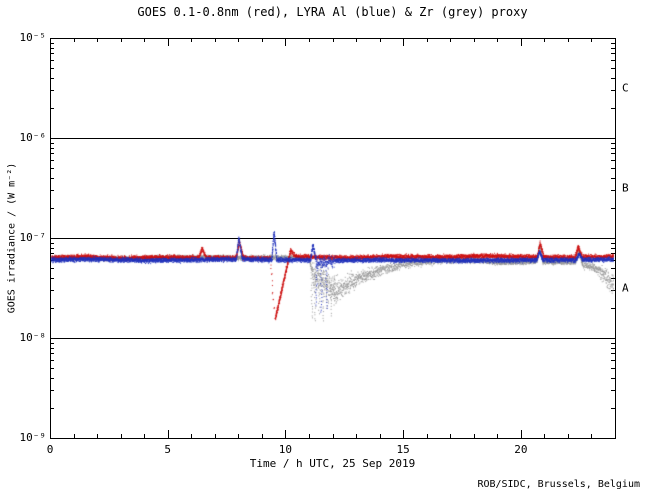 The height and width of the screenshot is (500, 650). Describe the element at coordinates (625, 188) in the screenshot. I see `flare-class-label: B` at that location.